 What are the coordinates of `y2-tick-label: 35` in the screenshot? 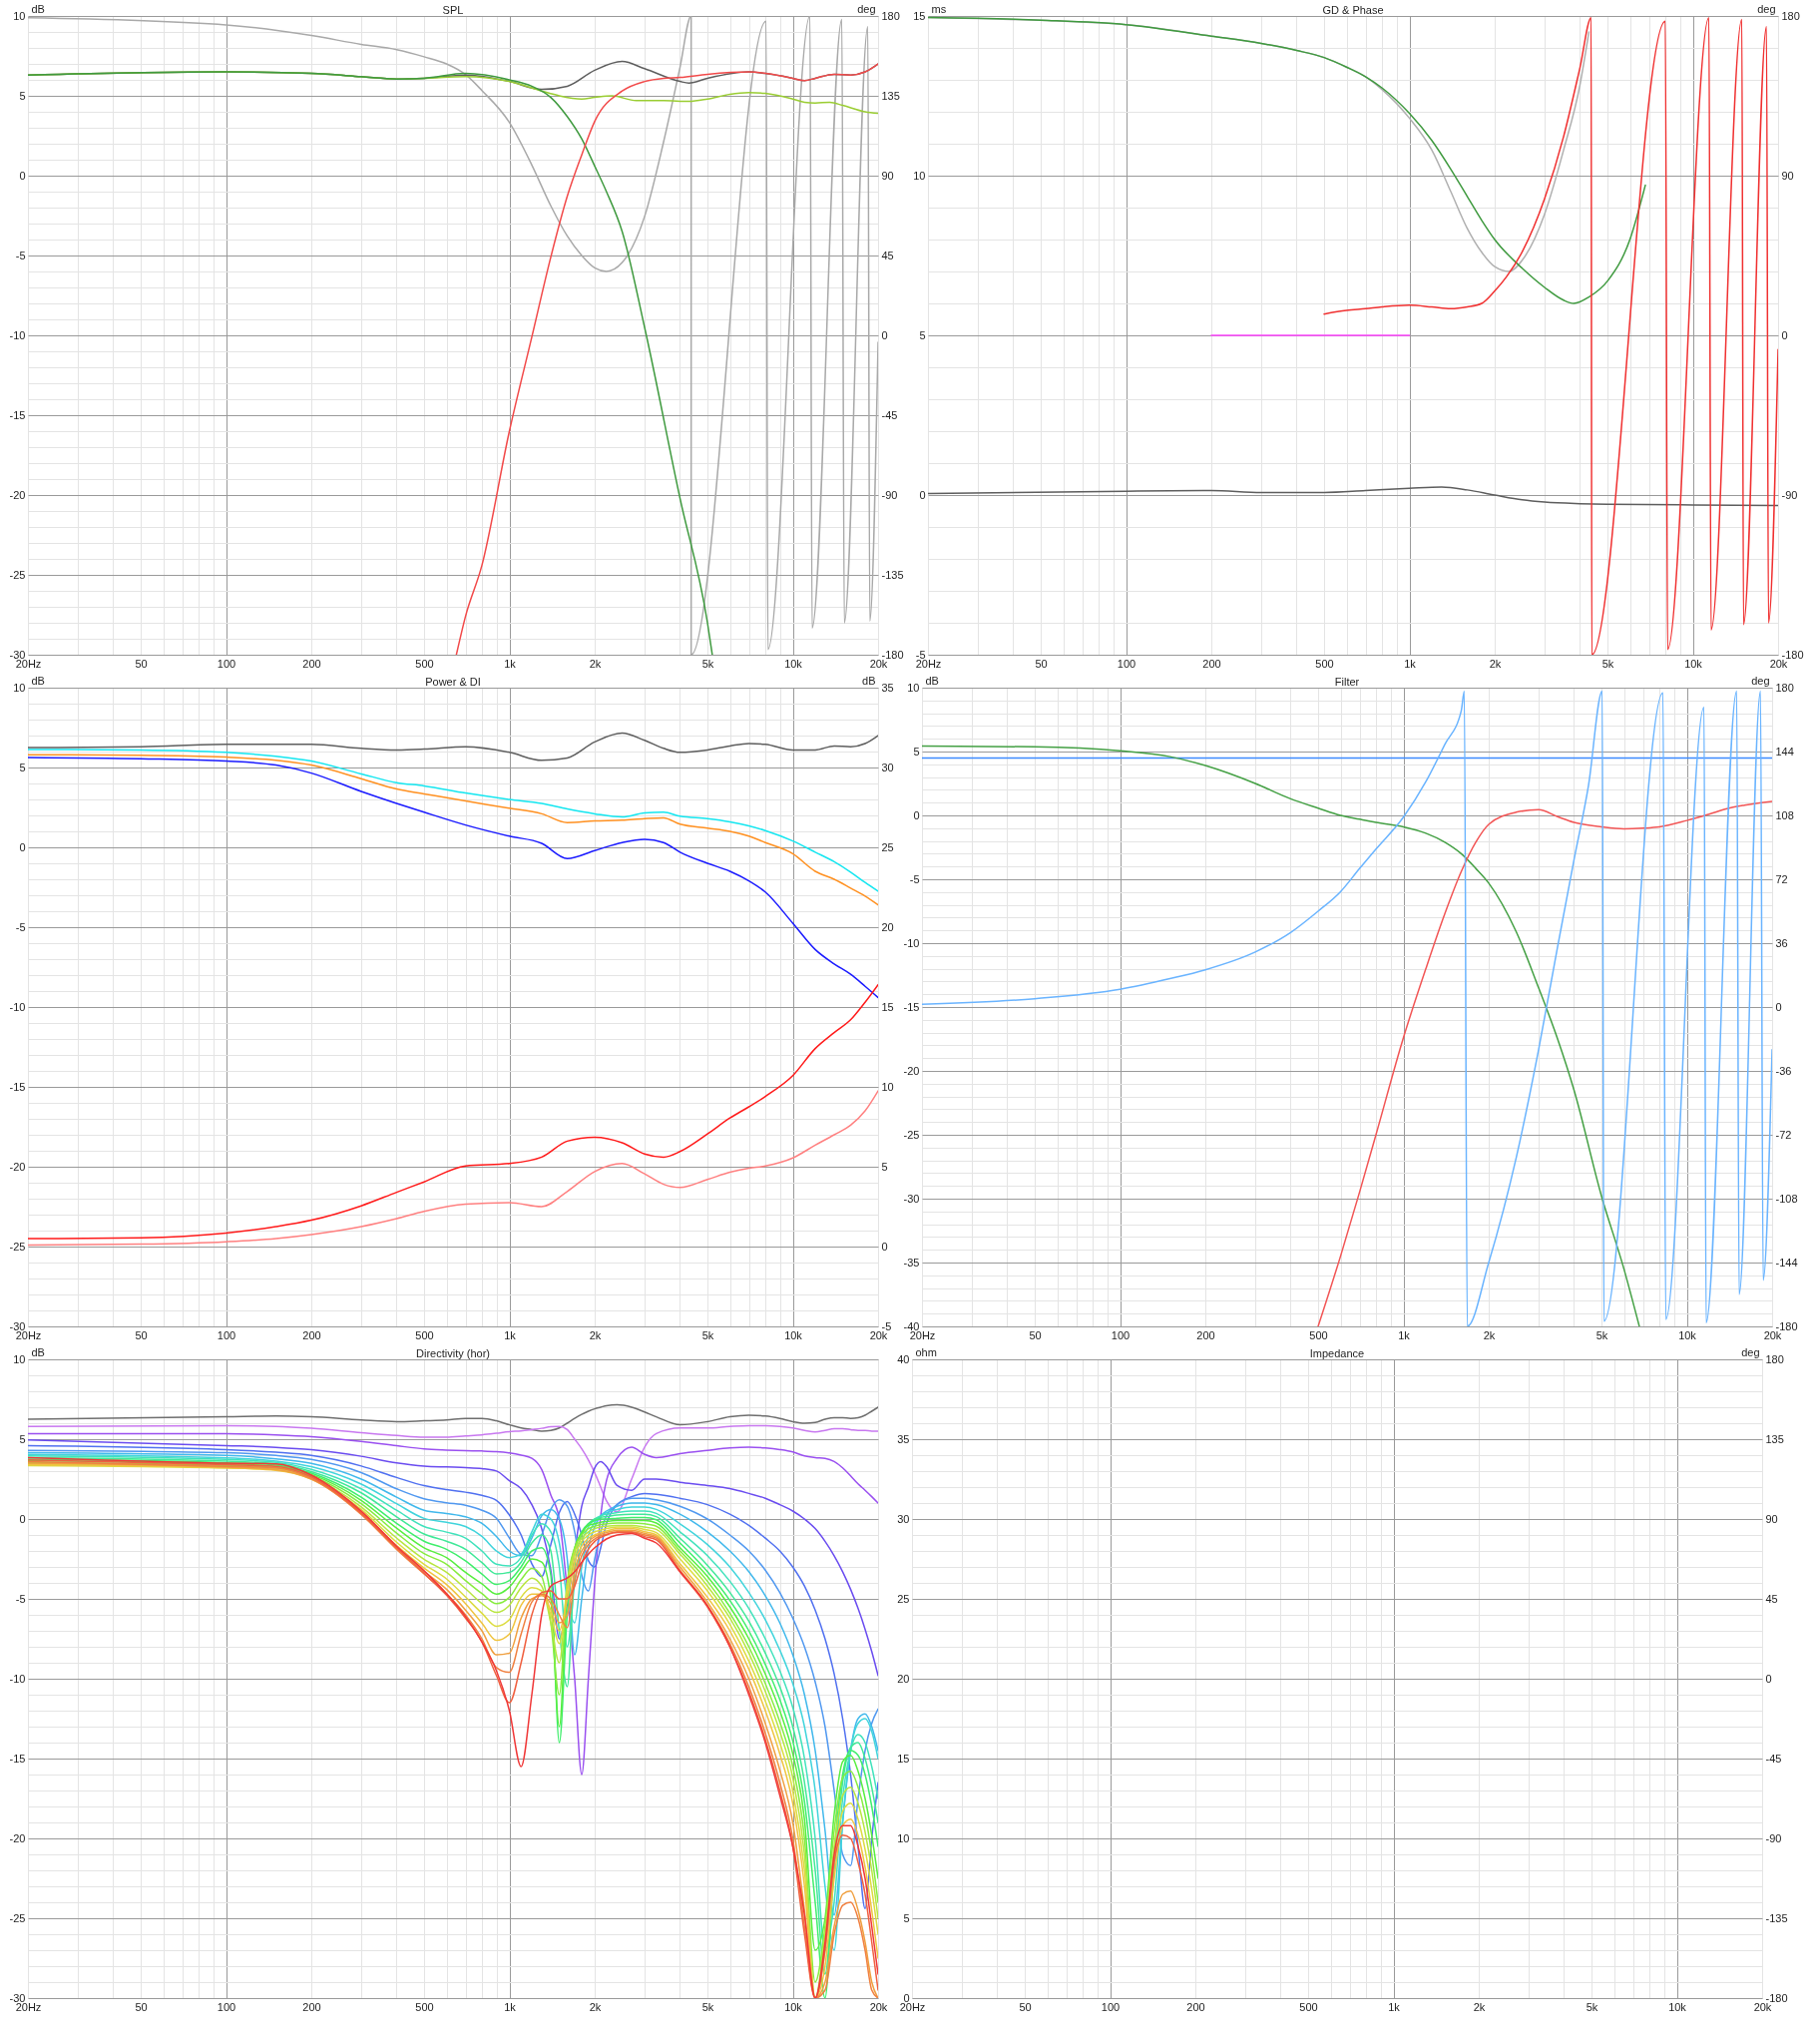 It's located at (887, 687).